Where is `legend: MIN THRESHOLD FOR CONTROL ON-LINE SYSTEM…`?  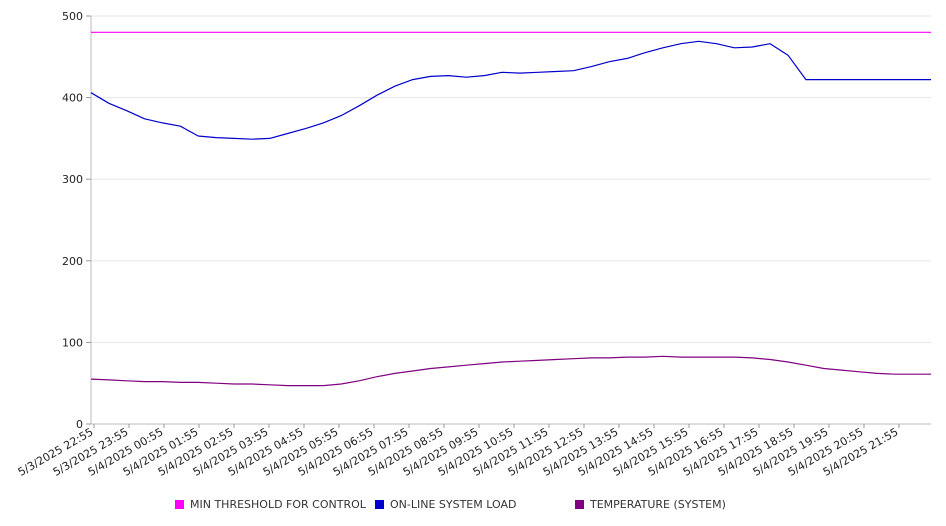 legend: MIN THRESHOLD FOR CONTROL ON-LINE SYSTEM… is located at coordinates (473, 506).